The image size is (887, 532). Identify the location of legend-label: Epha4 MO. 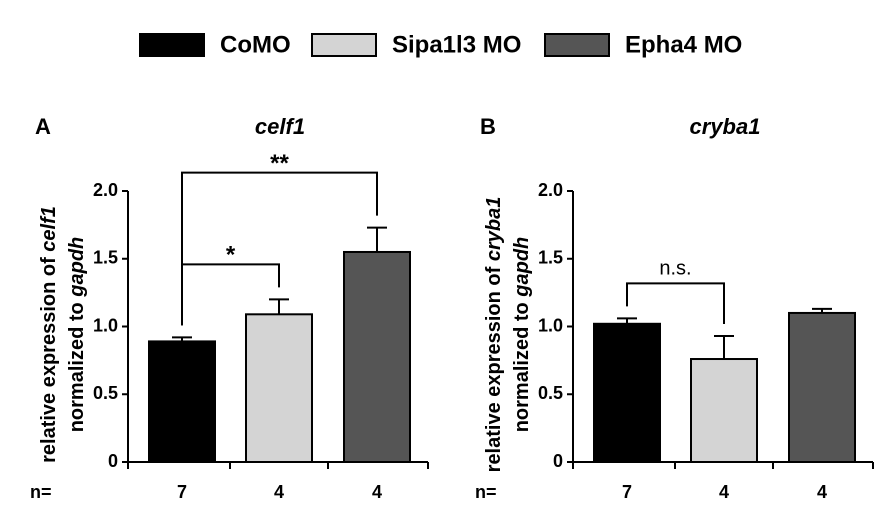
(683, 44).